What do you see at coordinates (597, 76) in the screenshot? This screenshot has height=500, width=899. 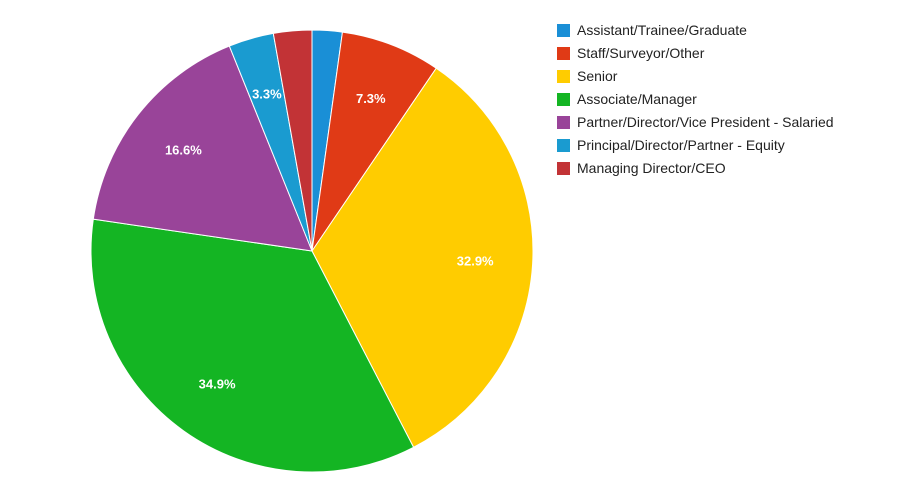 I see `legend-label: Senior` at bounding box center [597, 76].